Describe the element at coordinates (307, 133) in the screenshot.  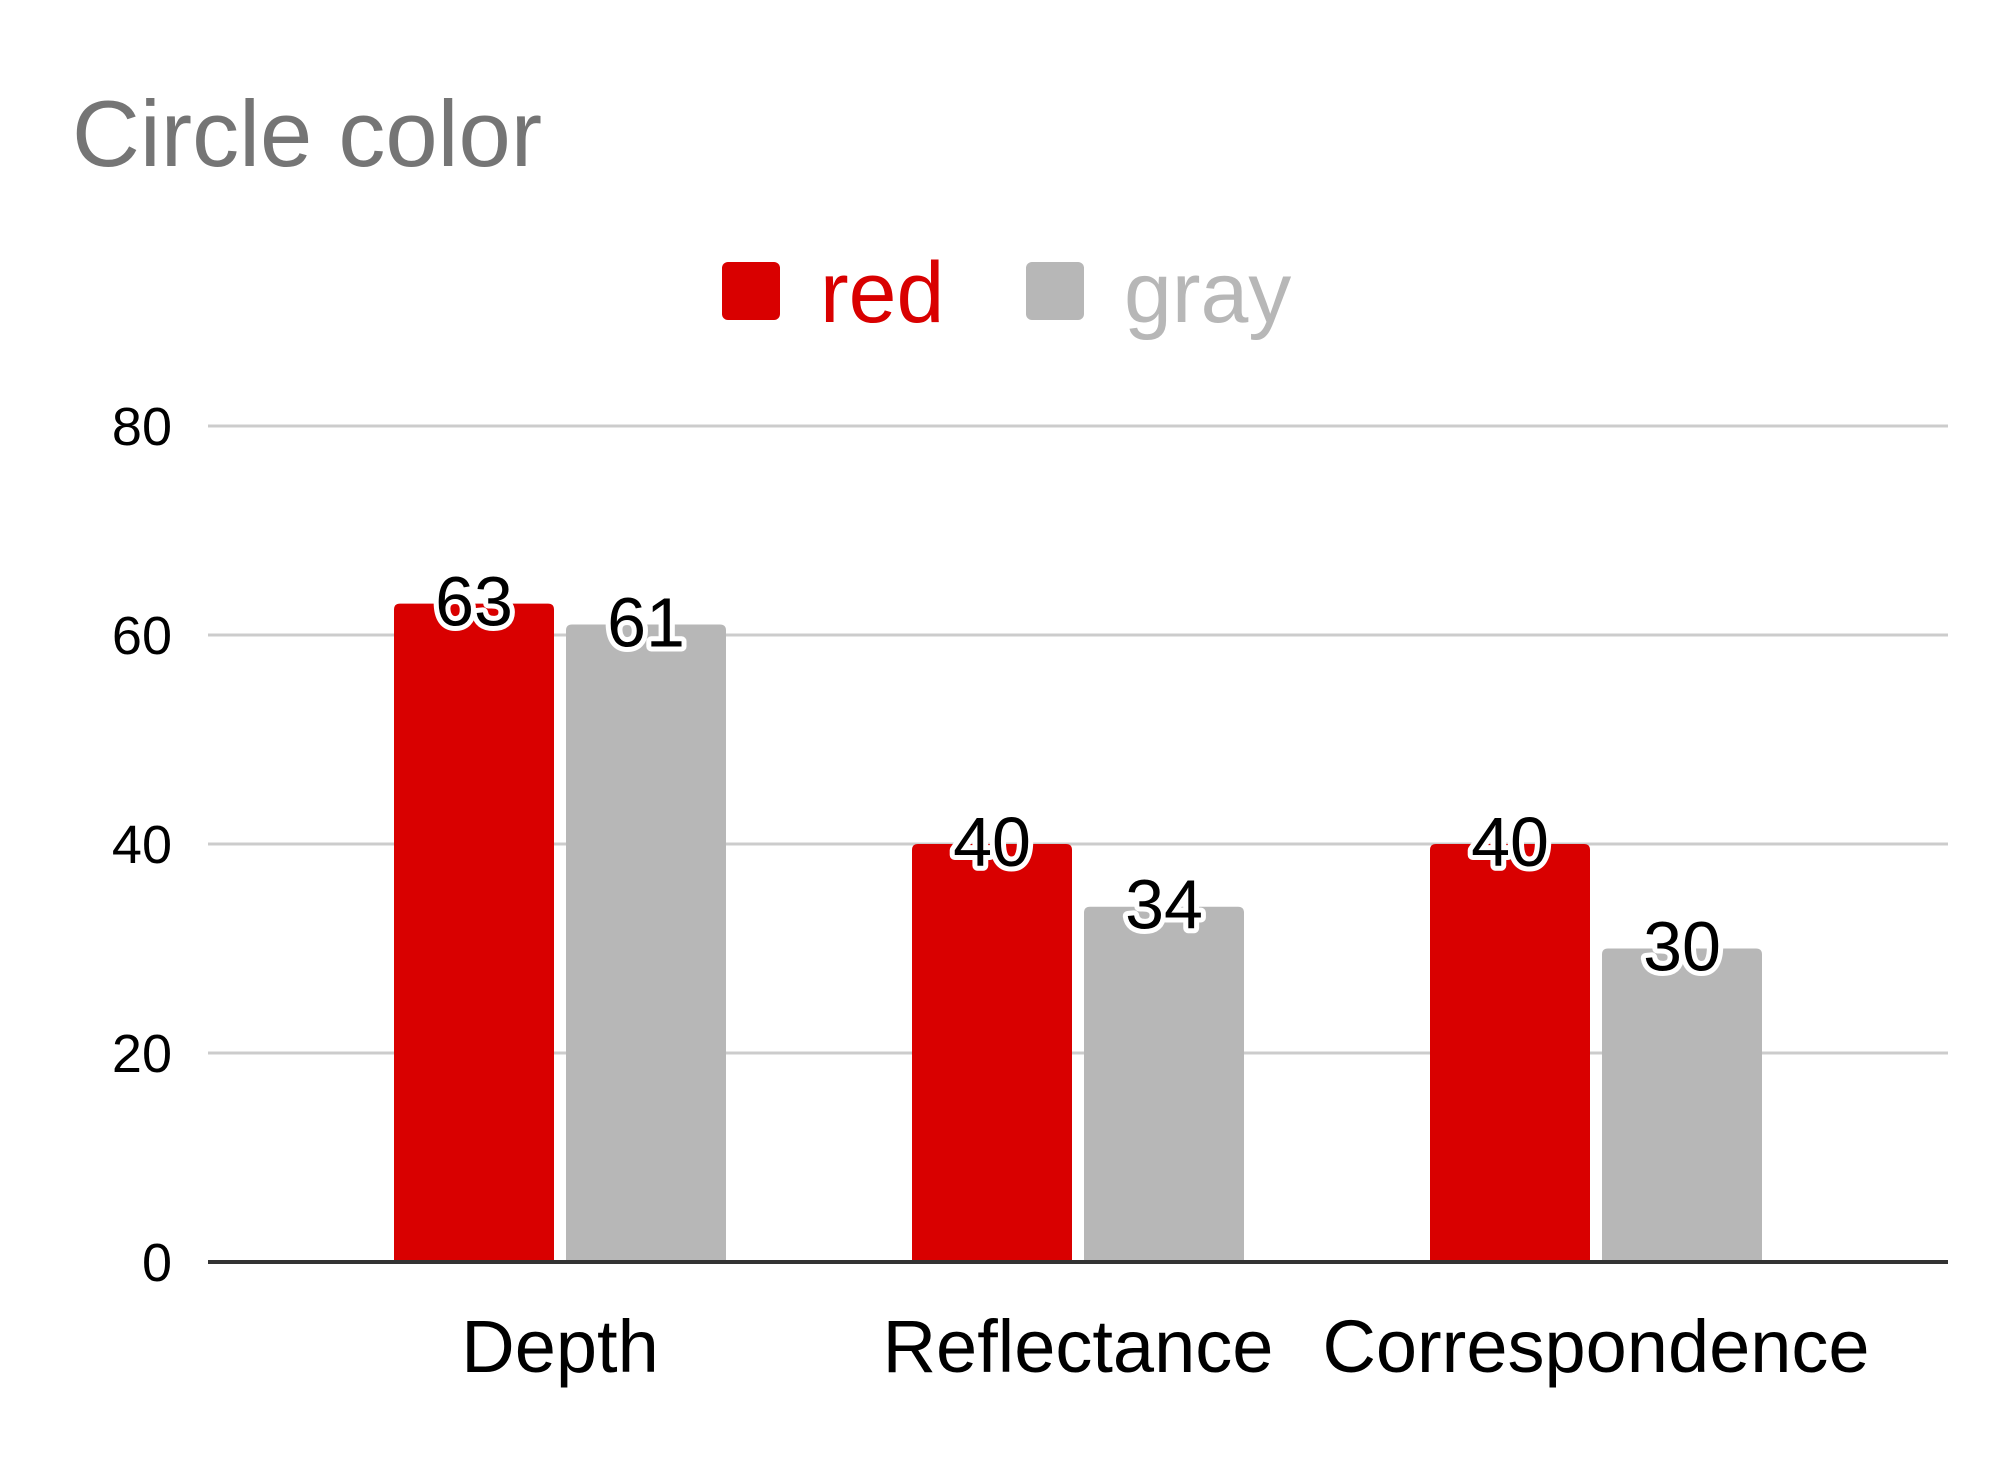
I see `chart-title: Circle color` at that location.